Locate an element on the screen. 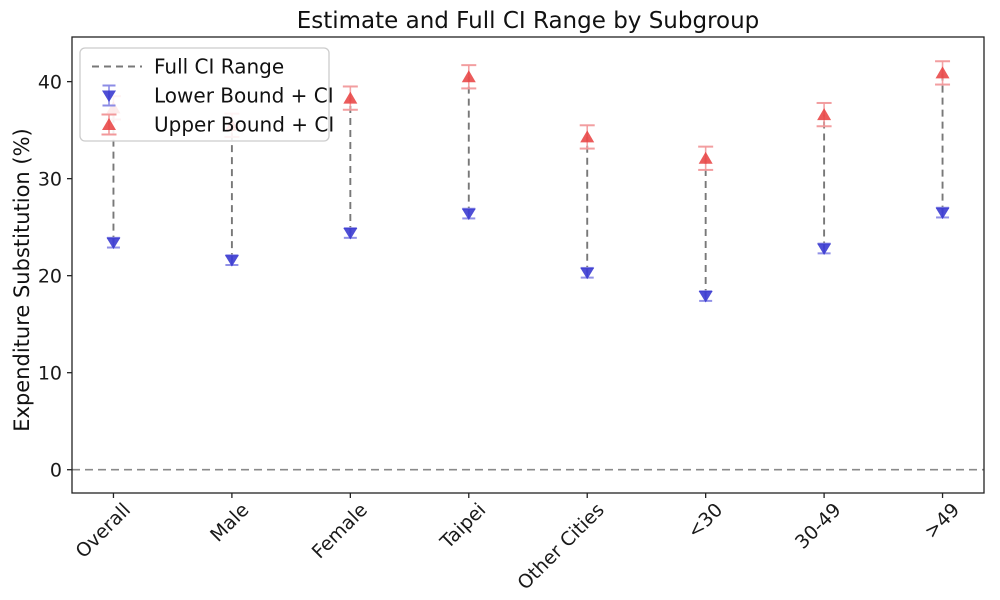 The image size is (1000, 600). x-tick-label: Male is located at coordinates (229, 522).